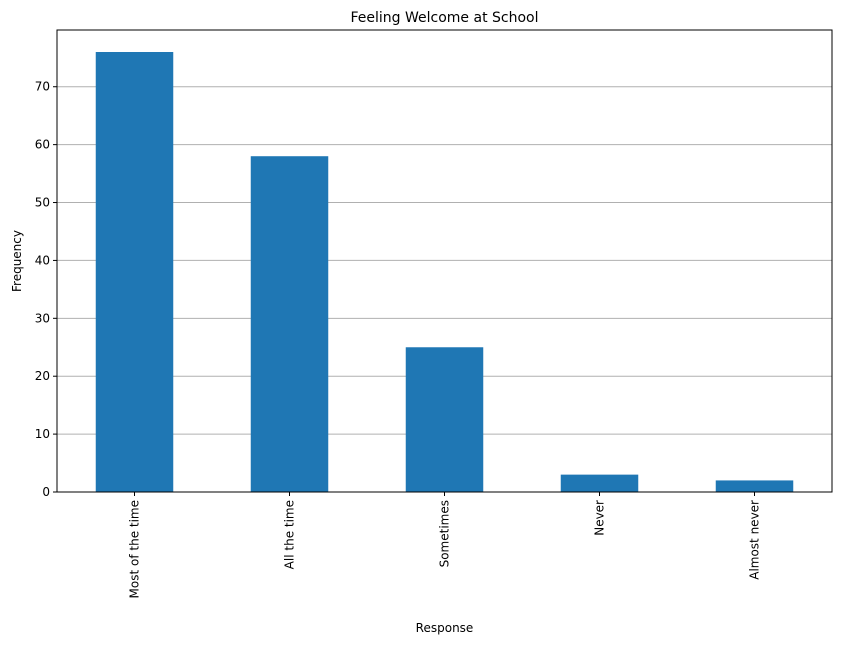 Image resolution: width=842 pixels, height=645 pixels. Describe the element at coordinates (600, 518) in the screenshot. I see `x-tick-label: Never` at that location.